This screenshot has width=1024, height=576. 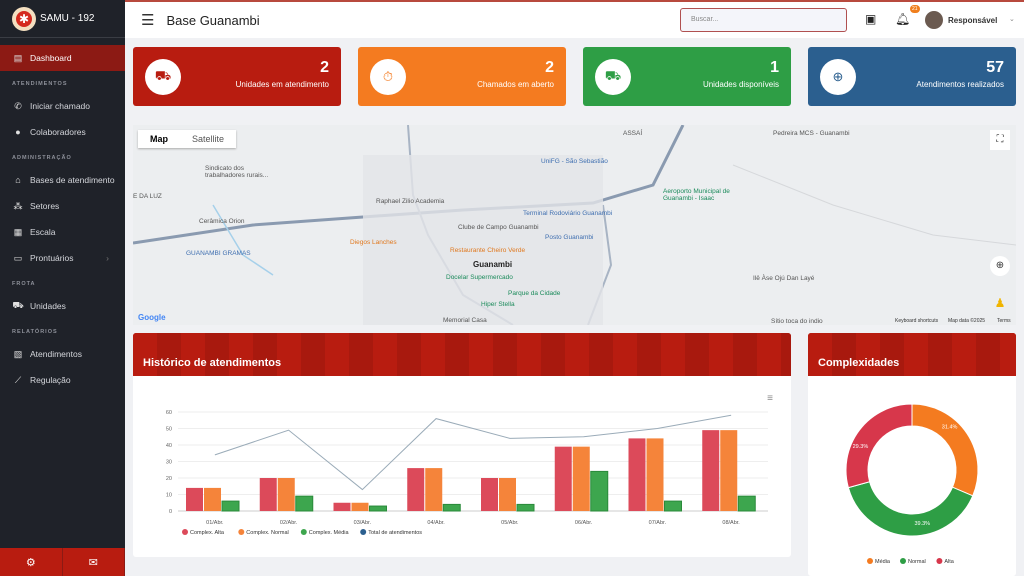 I want to click on sidebar-item: ▦ Escala, so click(x=62, y=232).